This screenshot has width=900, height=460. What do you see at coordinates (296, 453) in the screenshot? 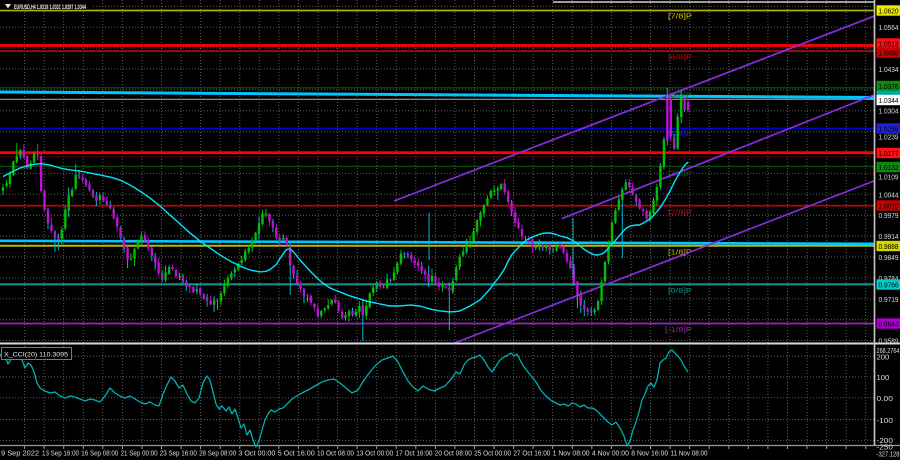
I see `svg-text: 5 Oct 16:00` at bounding box center [296, 453].